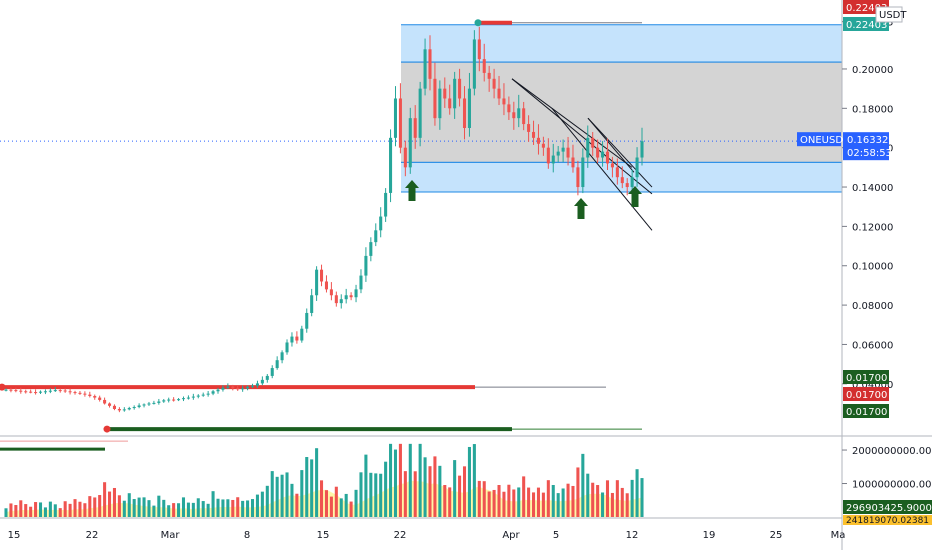 The width and height of the screenshot is (932, 550). What do you see at coordinates (887, 507) in the screenshot?
I see `volume-tag: 296903425.90000` at bounding box center [887, 507].